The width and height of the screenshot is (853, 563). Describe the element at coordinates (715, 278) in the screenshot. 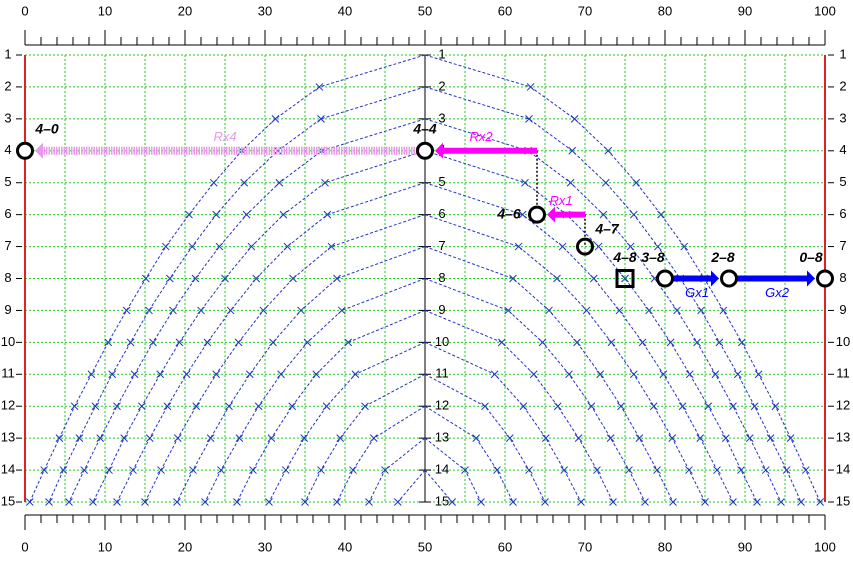

I see `arrow-head` at that location.